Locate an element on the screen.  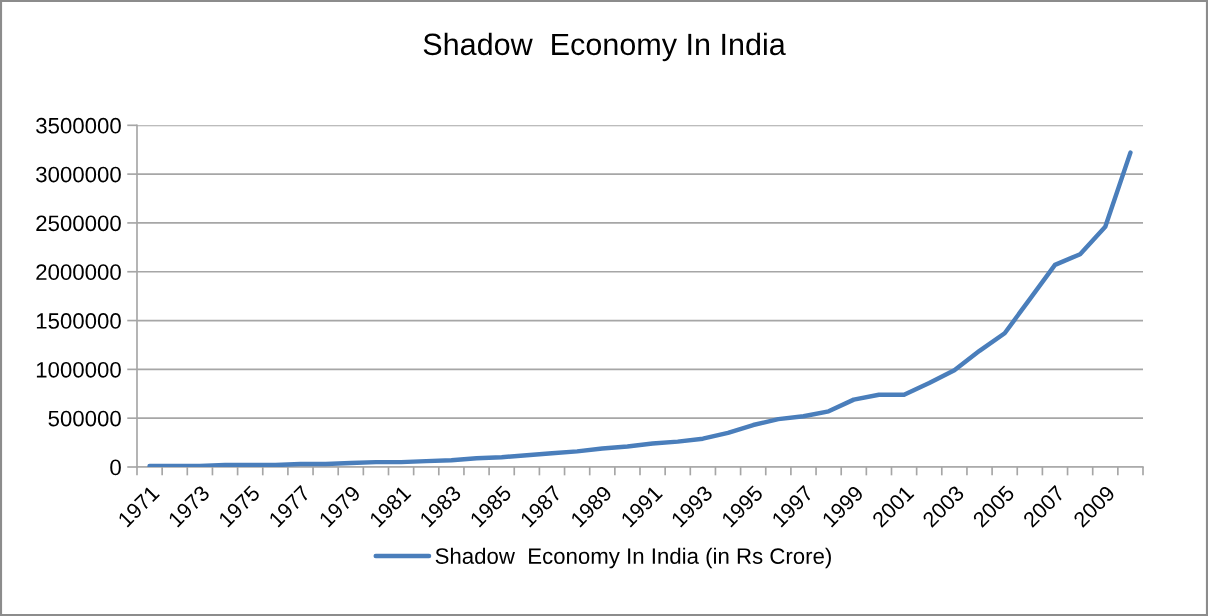
legend-label: Shadow Economy In India (in Rs Crore) is located at coordinates (633, 558).